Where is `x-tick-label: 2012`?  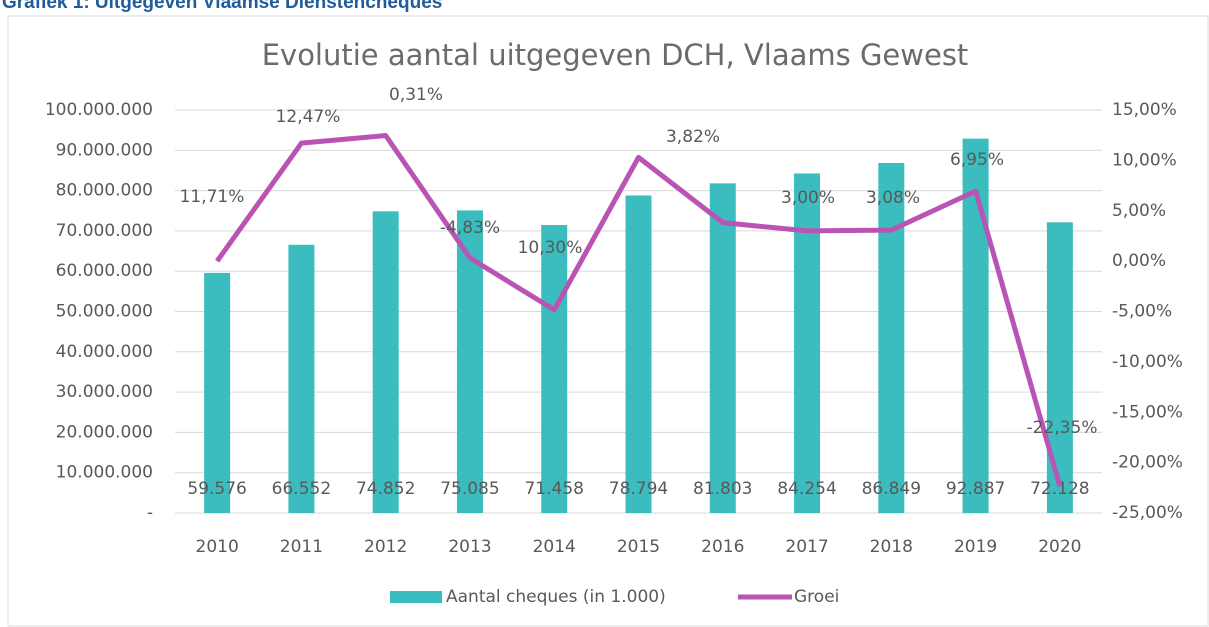
x-tick-label: 2012 is located at coordinates (385, 547).